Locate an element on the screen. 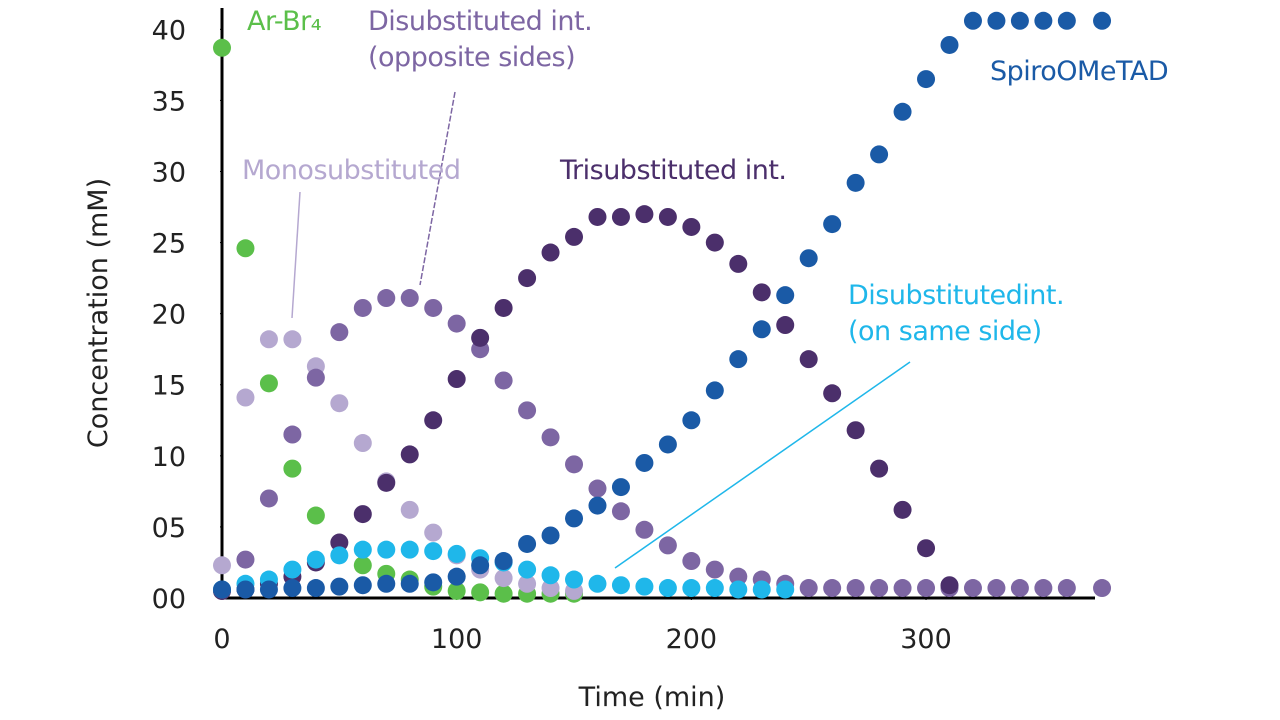 The image size is (1280, 720). y-tick-label: 10 is located at coordinates (169, 457).